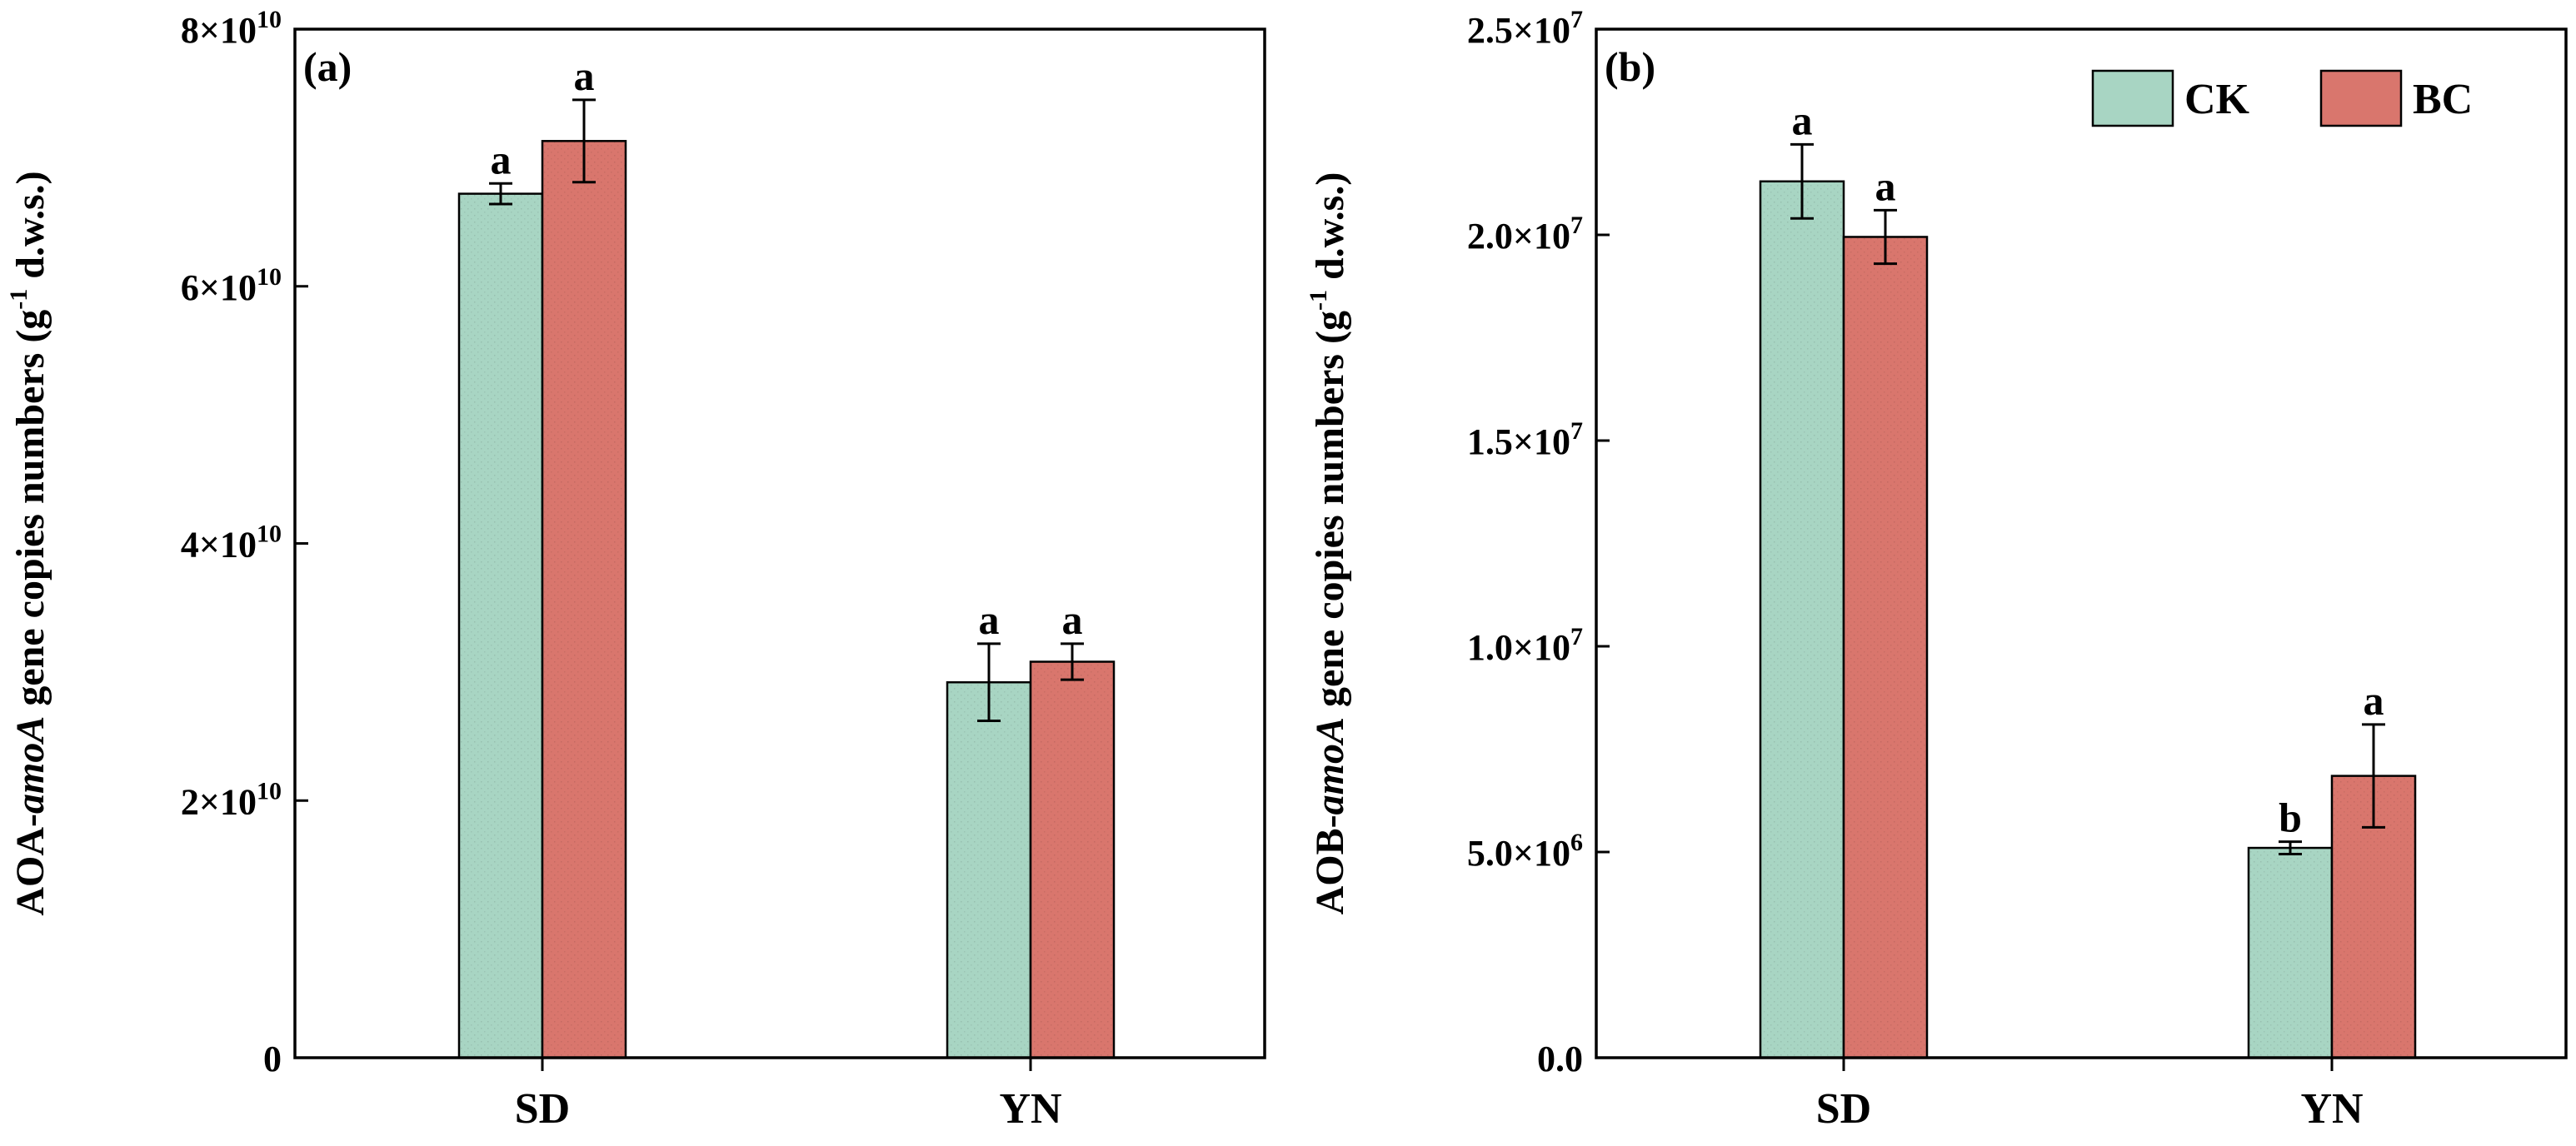 This screenshot has height=1146, width=2576. Describe the element at coordinates (500, 194) in the screenshot. I see `error-bar-ck-sd-a` at that location.